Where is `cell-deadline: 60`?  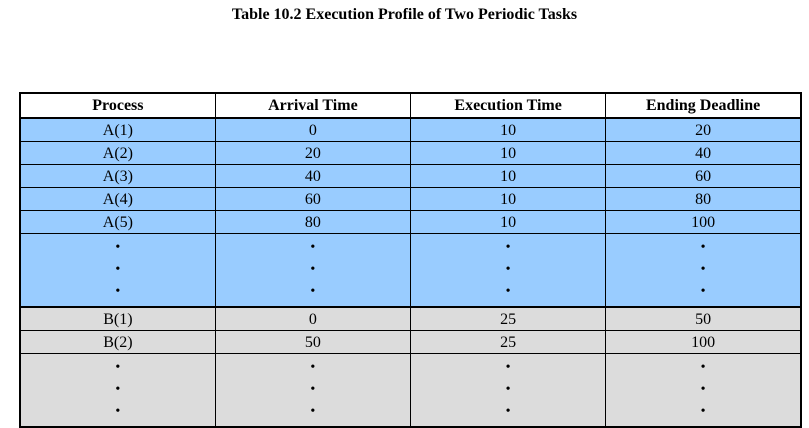 cell-deadline: 60 is located at coordinates (703, 176).